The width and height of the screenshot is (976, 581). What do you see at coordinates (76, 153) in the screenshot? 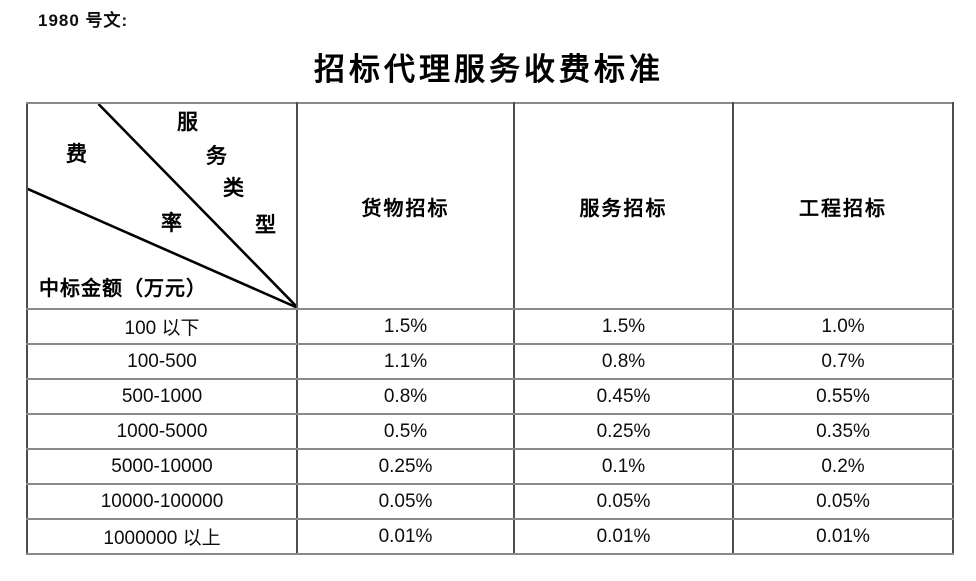
I see `corner-label-fee-char1: 费` at bounding box center [76, 153].